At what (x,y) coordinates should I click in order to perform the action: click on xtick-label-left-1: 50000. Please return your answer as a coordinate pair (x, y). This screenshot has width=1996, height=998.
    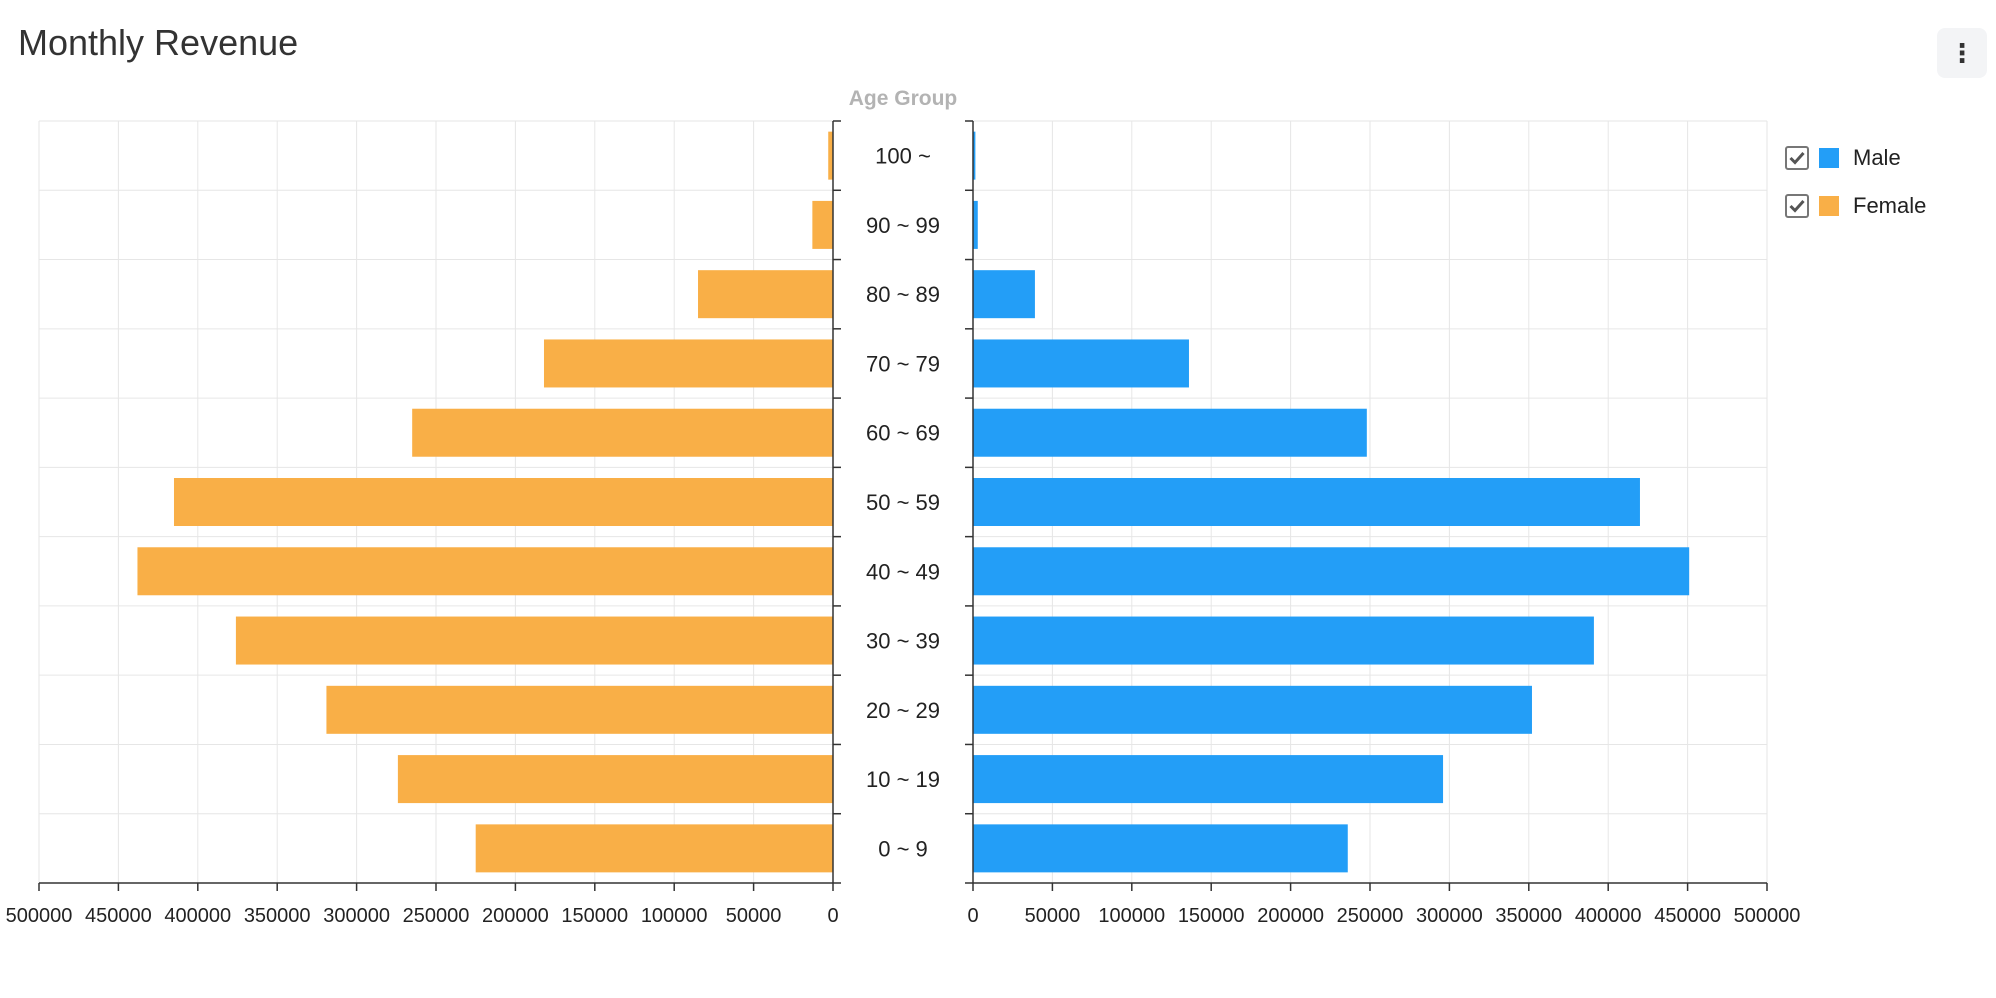
    Looking at the image, I should click on (754, 916).